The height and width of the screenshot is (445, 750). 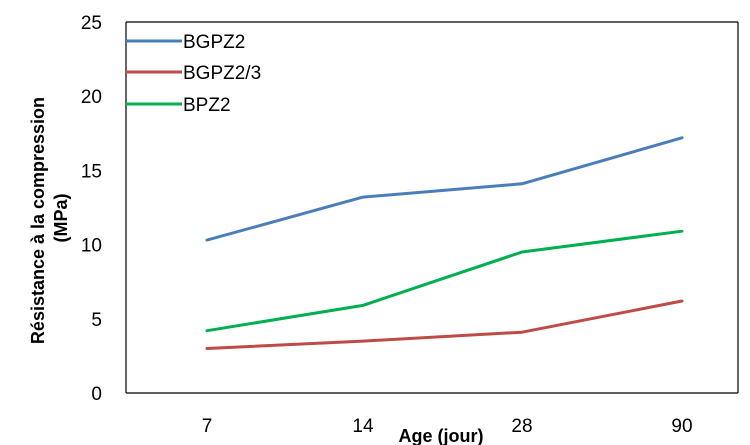 I want to click on legend: BGPZ2 BGPZ2/3 BPZ2, so click(x=193, y=74).